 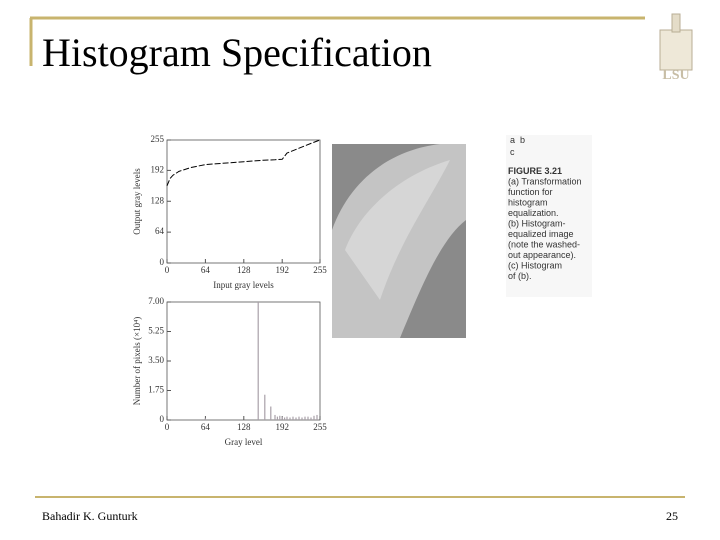 What do you see at coordinates (243, 285) in the screenshot?
I see `x-axis-label: Input gray levels` at bounding box center [243, 285].